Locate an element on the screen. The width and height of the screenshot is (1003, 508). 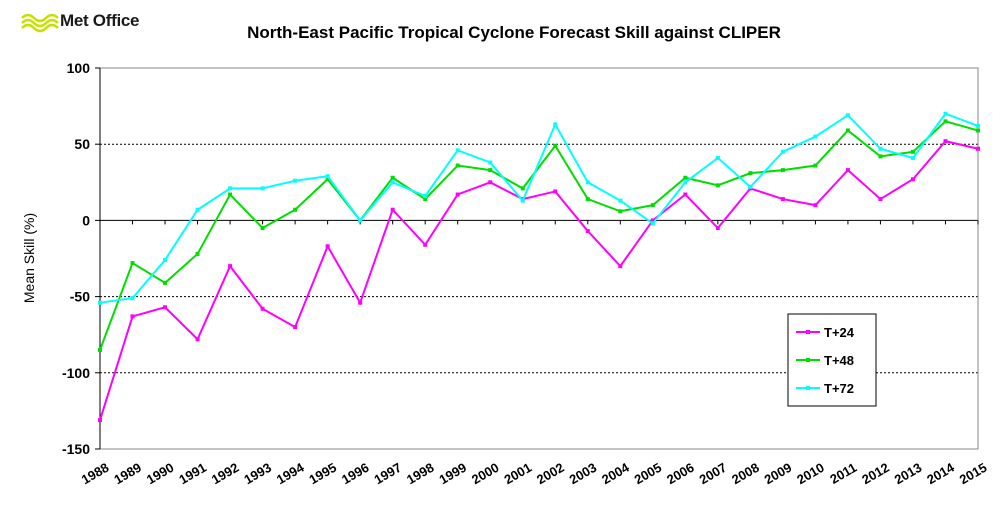
x-tick-label: 1989 is located at coordinates (127, 473).